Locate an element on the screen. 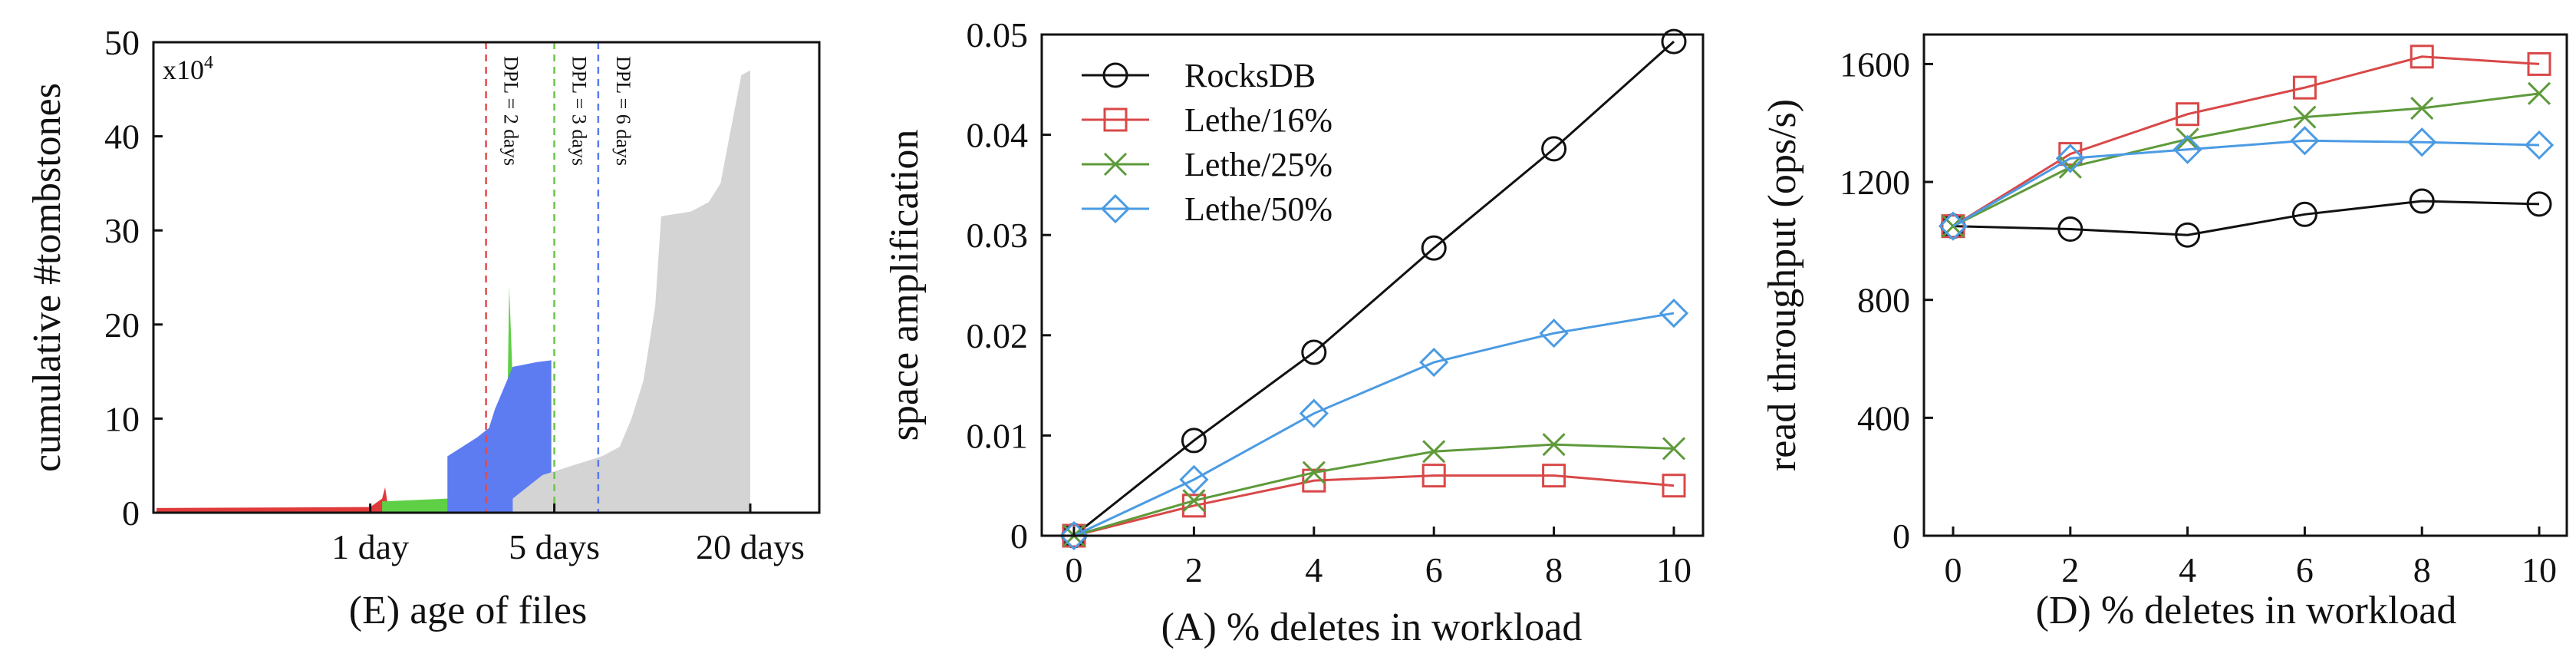 The width and height of the screenshot is (2576, 657). legend-label: Lethe/50% is located at coordinates (1258, 209).